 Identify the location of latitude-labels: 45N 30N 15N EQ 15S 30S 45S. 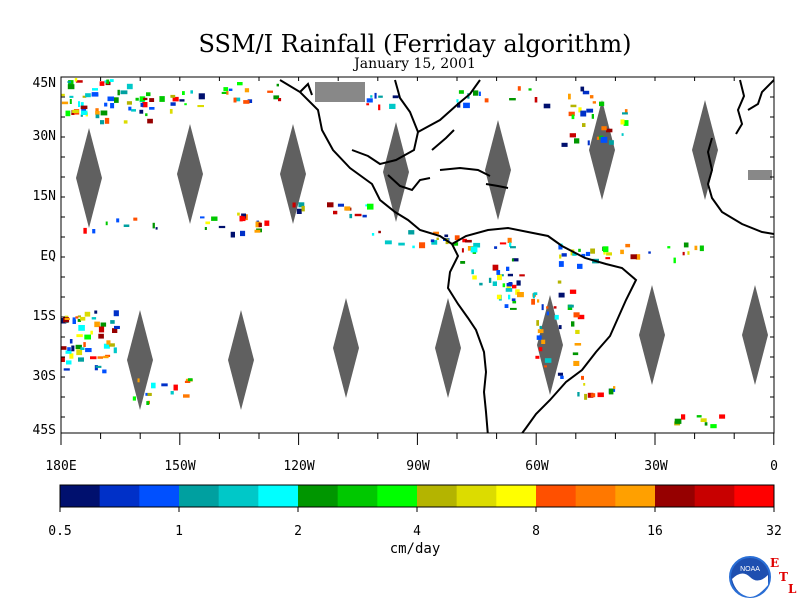
(45, 257).